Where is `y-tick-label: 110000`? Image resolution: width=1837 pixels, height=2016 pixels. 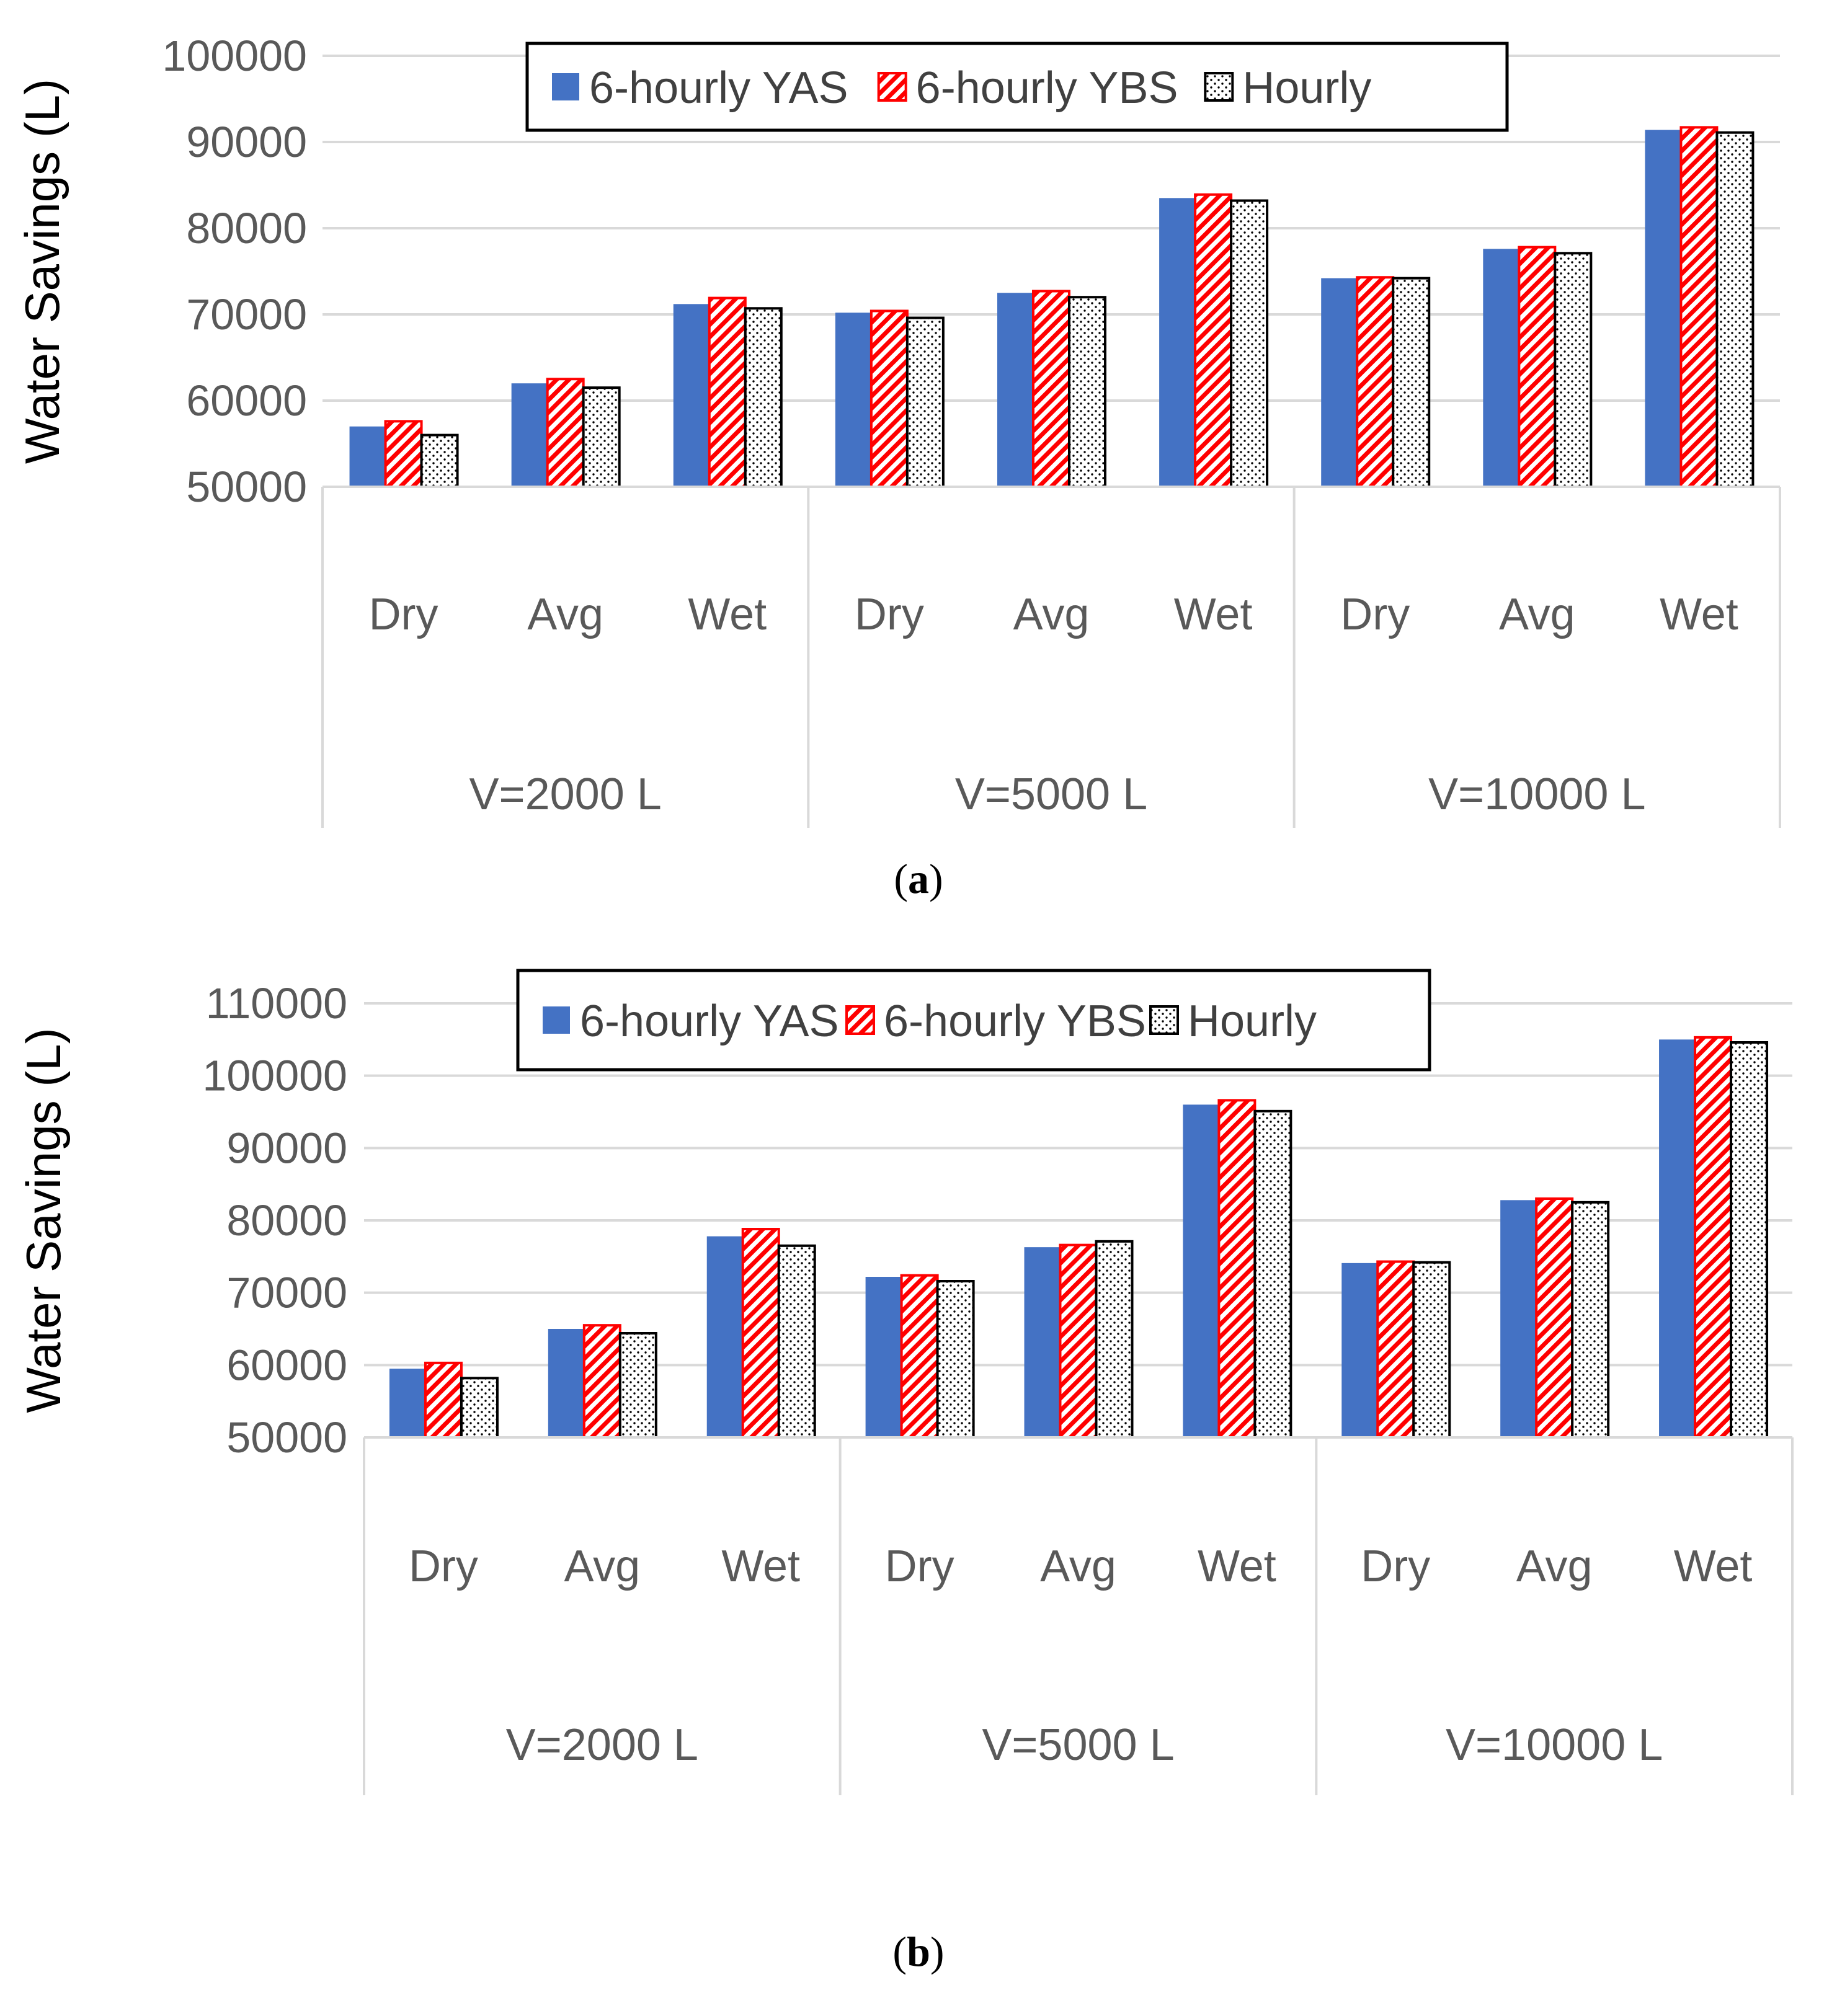 y-tick-label: 110000 is located at coordinates (276, 1003).